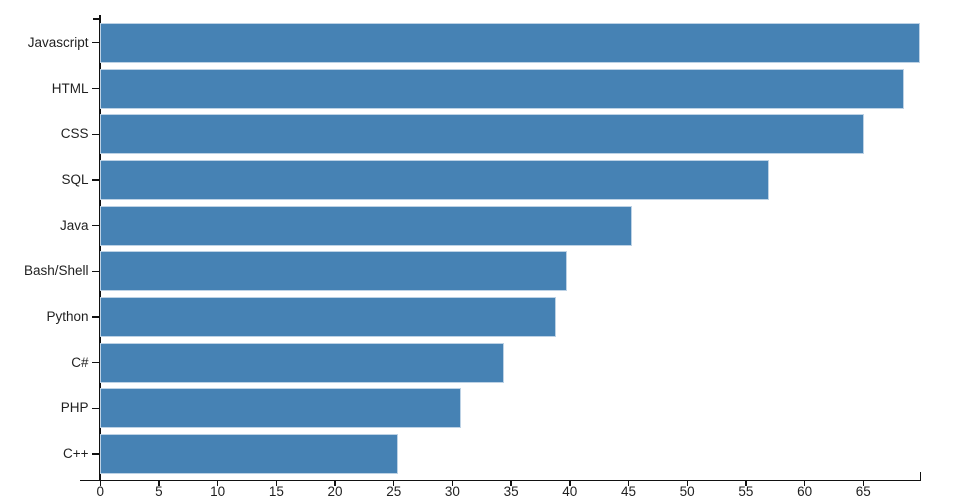 This screenshot has height=500, width=960. I want to click on bar-css, so click(482, 134).